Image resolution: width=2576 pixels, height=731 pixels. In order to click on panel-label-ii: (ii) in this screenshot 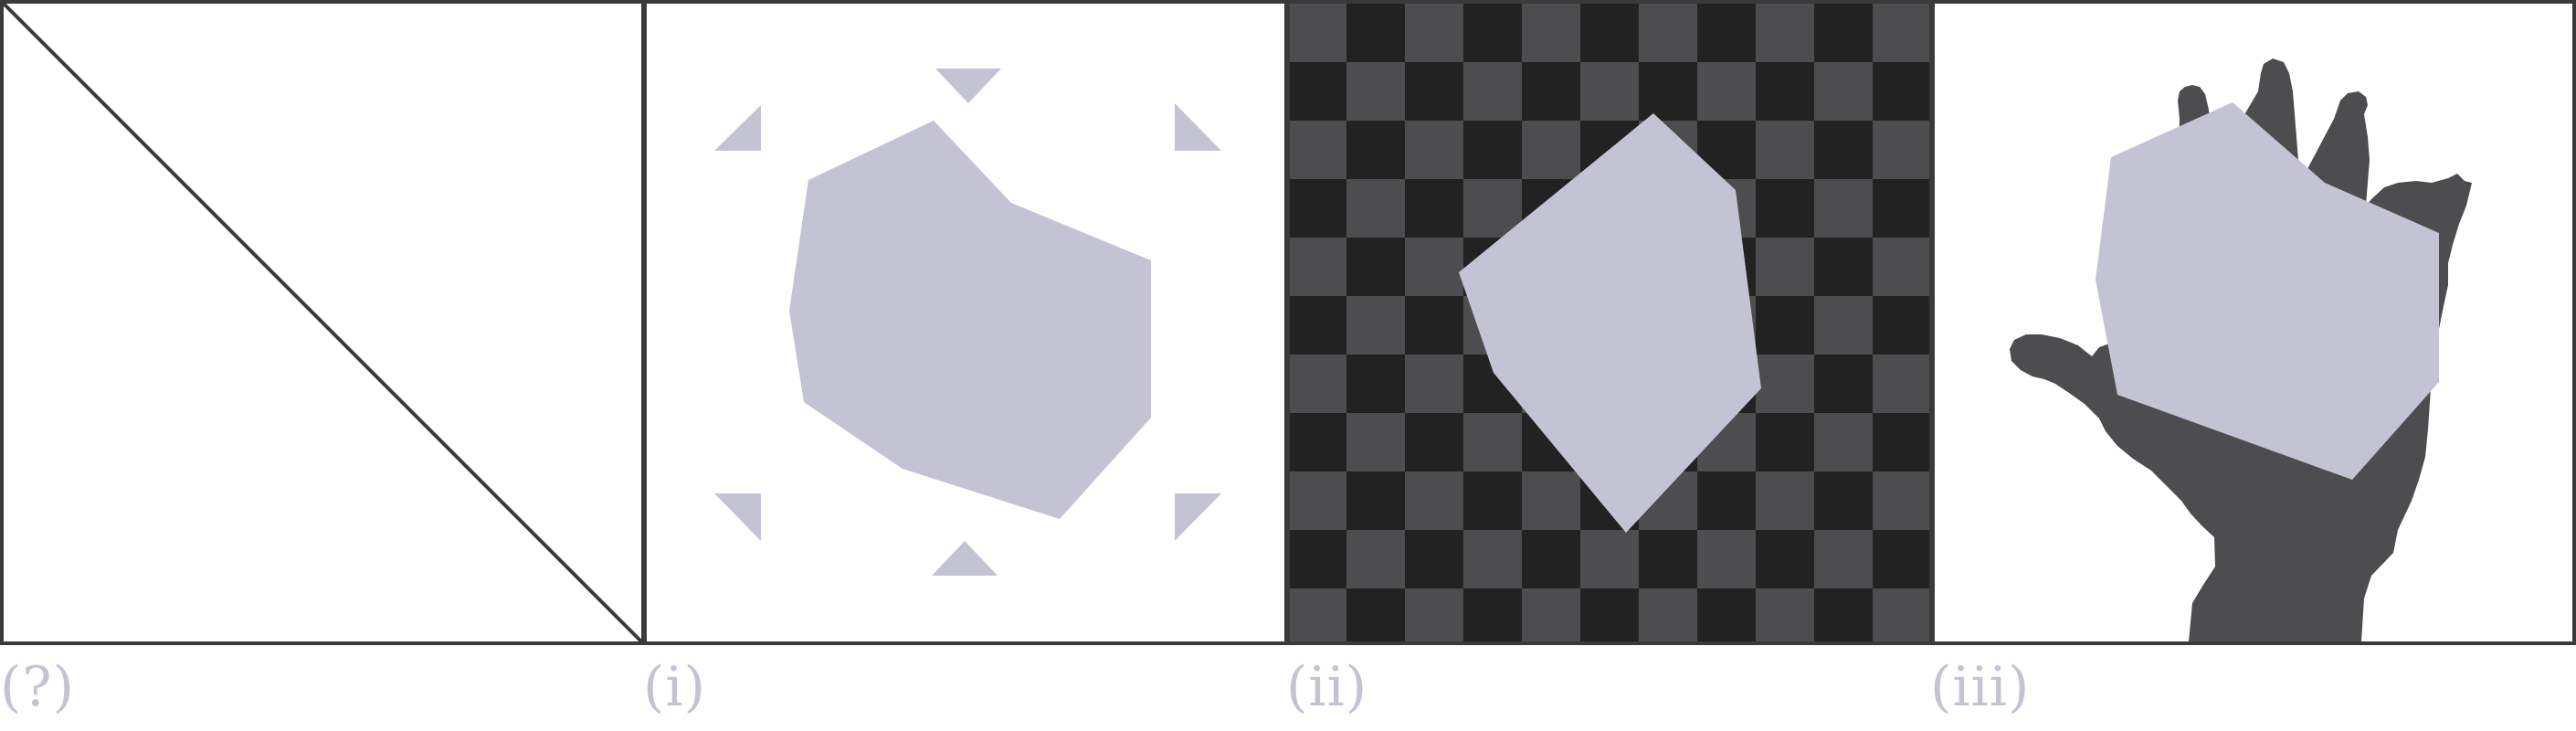, I will do `click(1327, 687)`.